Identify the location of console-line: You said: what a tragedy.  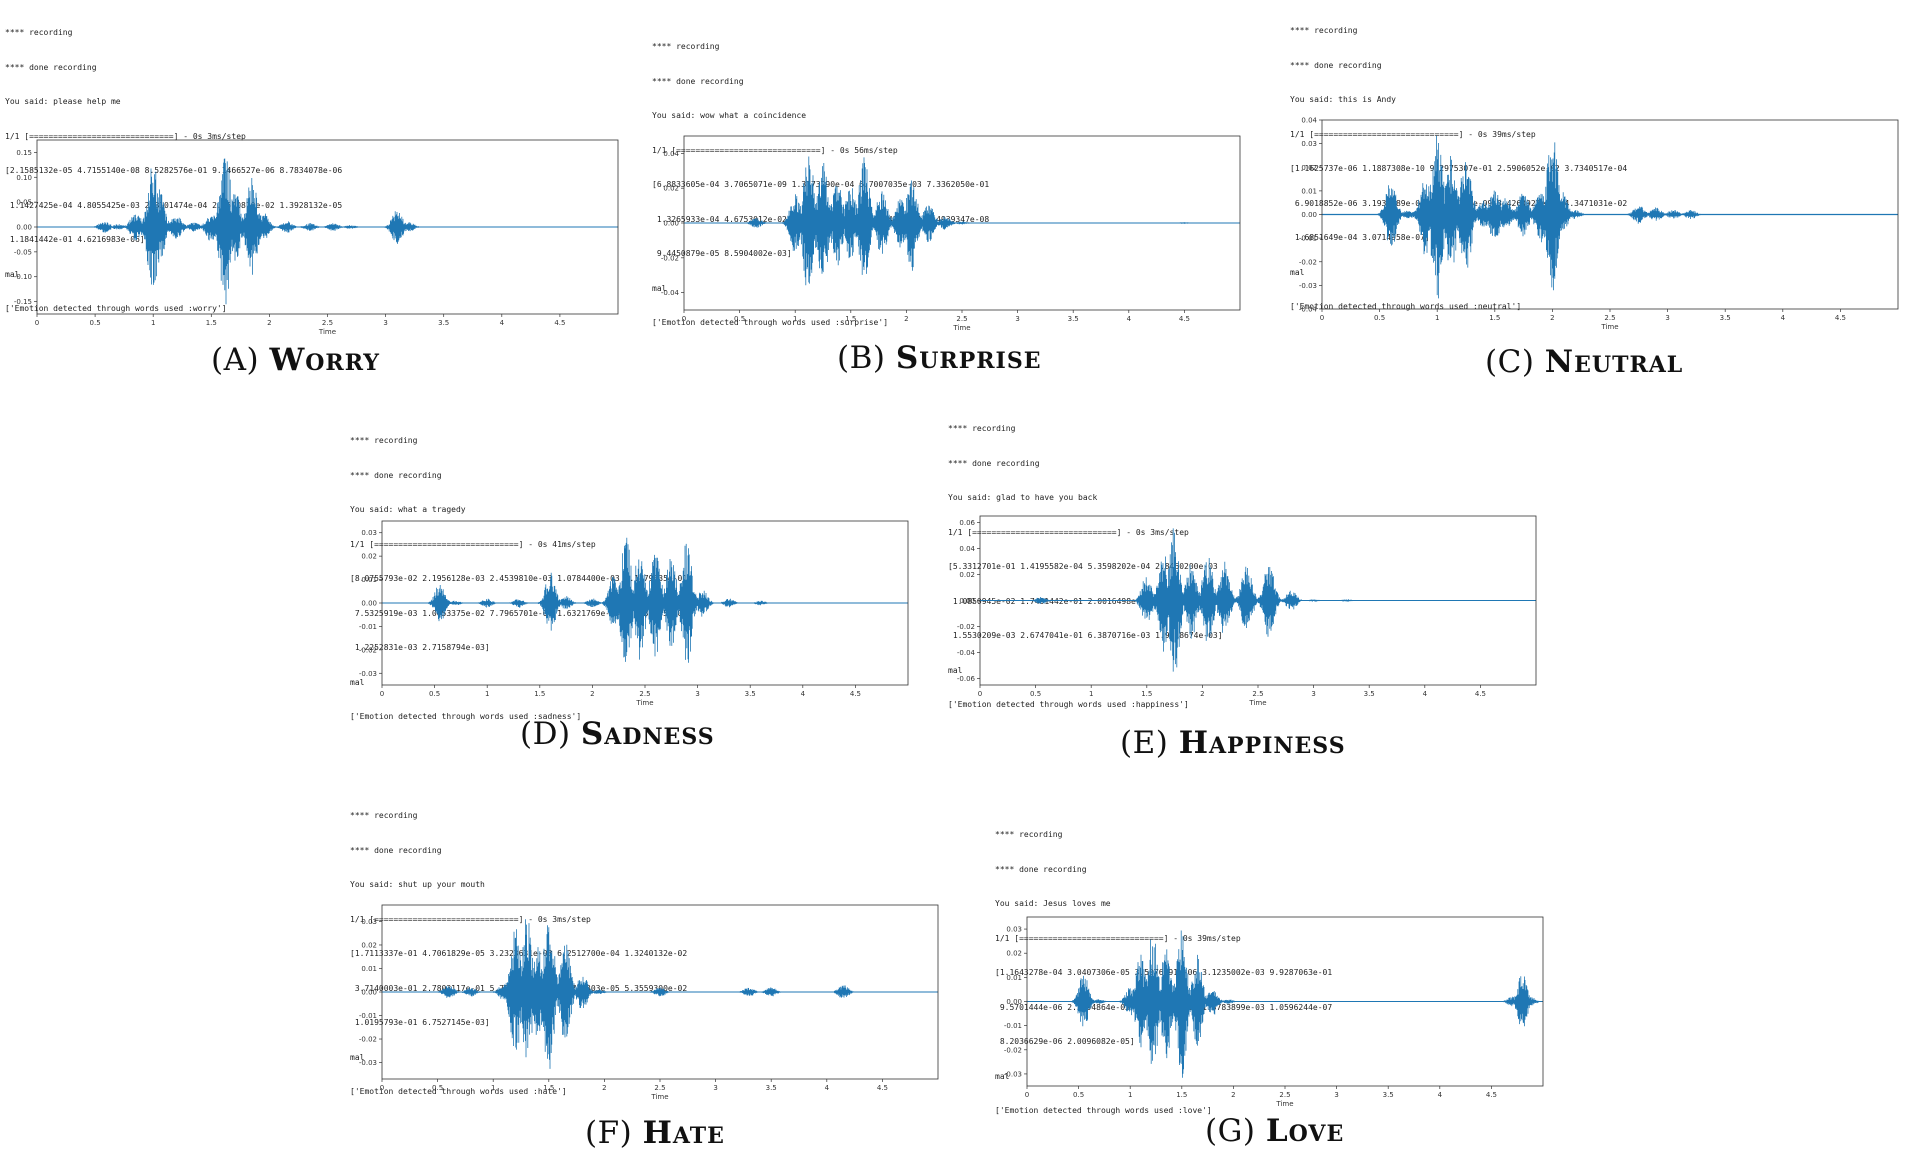
(408, 509).